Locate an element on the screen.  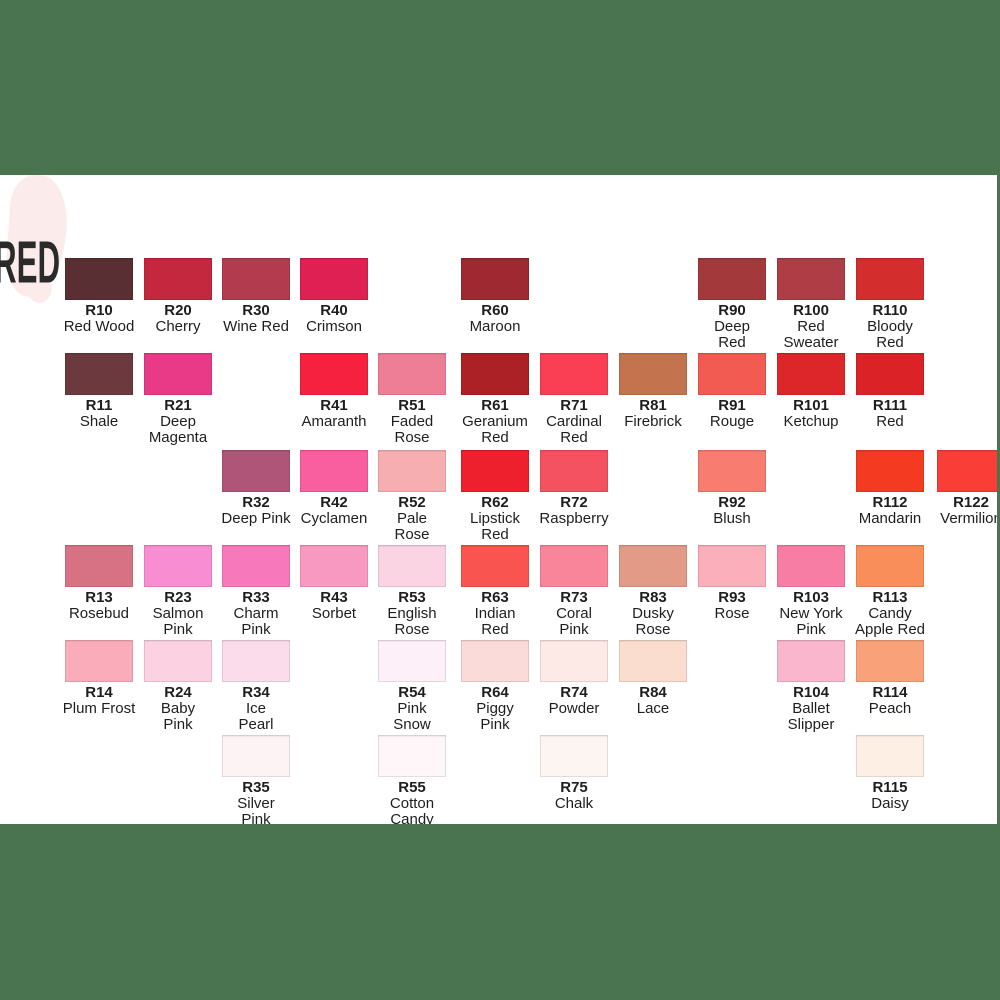
swatch-cell: R30 Wine Red is located at coordinates (256, 296).